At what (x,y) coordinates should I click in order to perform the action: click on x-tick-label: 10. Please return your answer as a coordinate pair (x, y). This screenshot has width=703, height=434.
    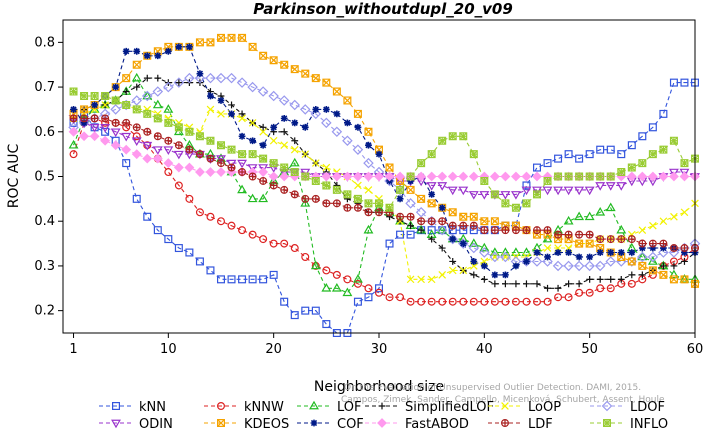
    Looking at the image, I should click on (168, 349).